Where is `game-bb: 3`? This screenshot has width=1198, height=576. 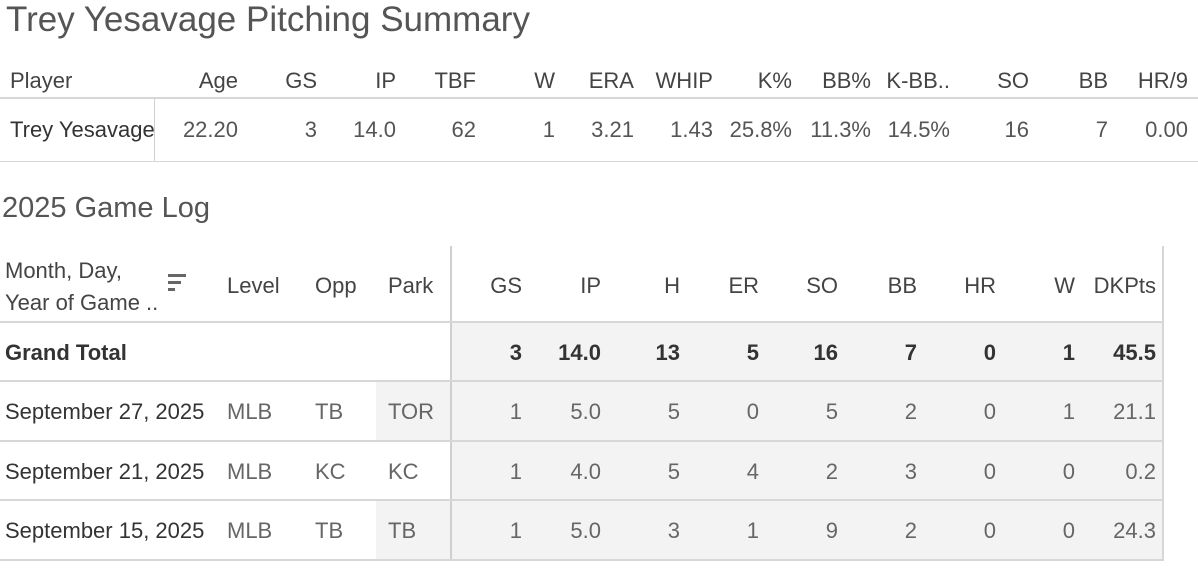 game-bb: 3 is located at coordinates (910, 471).